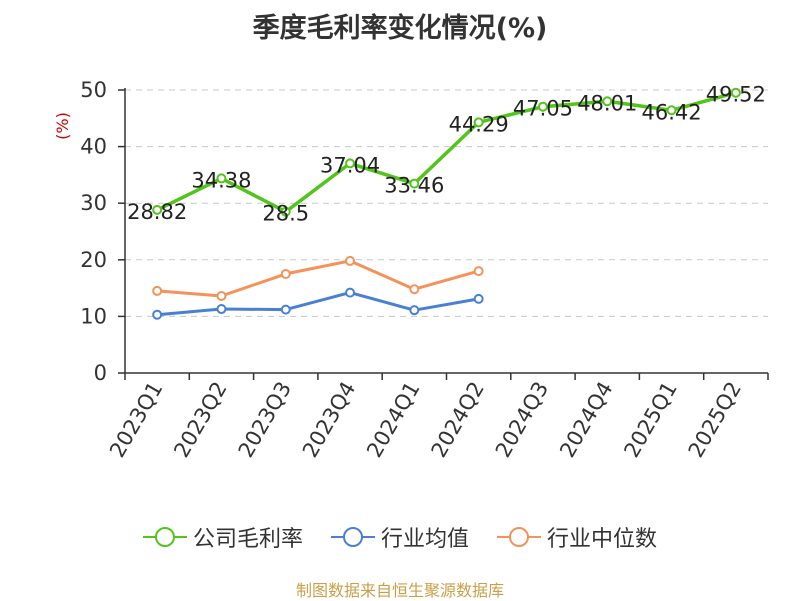 The image size is (800, 601). Describe the element at coordinates (318, 304) in the screenshot. I see `series-line-industry-avg` at that location.